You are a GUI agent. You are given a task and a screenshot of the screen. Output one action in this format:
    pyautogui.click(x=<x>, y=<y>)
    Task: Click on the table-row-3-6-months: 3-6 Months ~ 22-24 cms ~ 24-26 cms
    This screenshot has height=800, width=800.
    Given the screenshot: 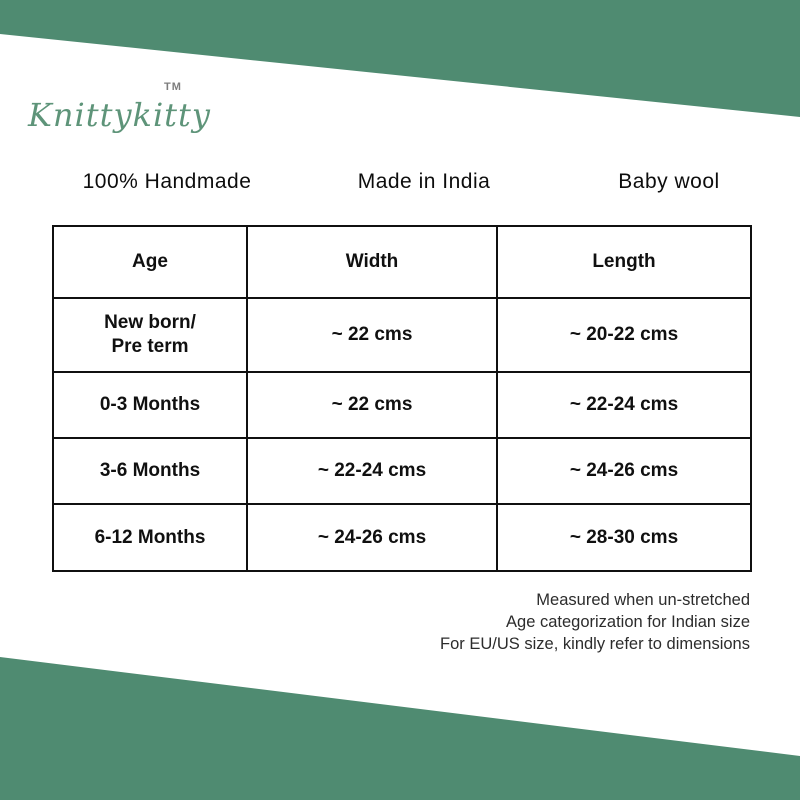 What is the action you would take?
    pyautogui.click(x=402, y=471)
    